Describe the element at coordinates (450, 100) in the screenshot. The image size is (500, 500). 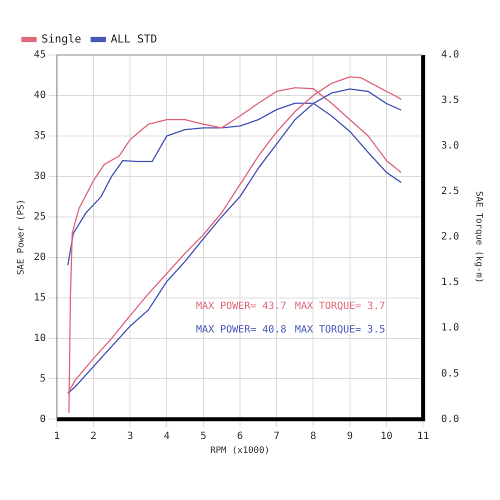
I see `y2-tick-label: 3.5` at that location.